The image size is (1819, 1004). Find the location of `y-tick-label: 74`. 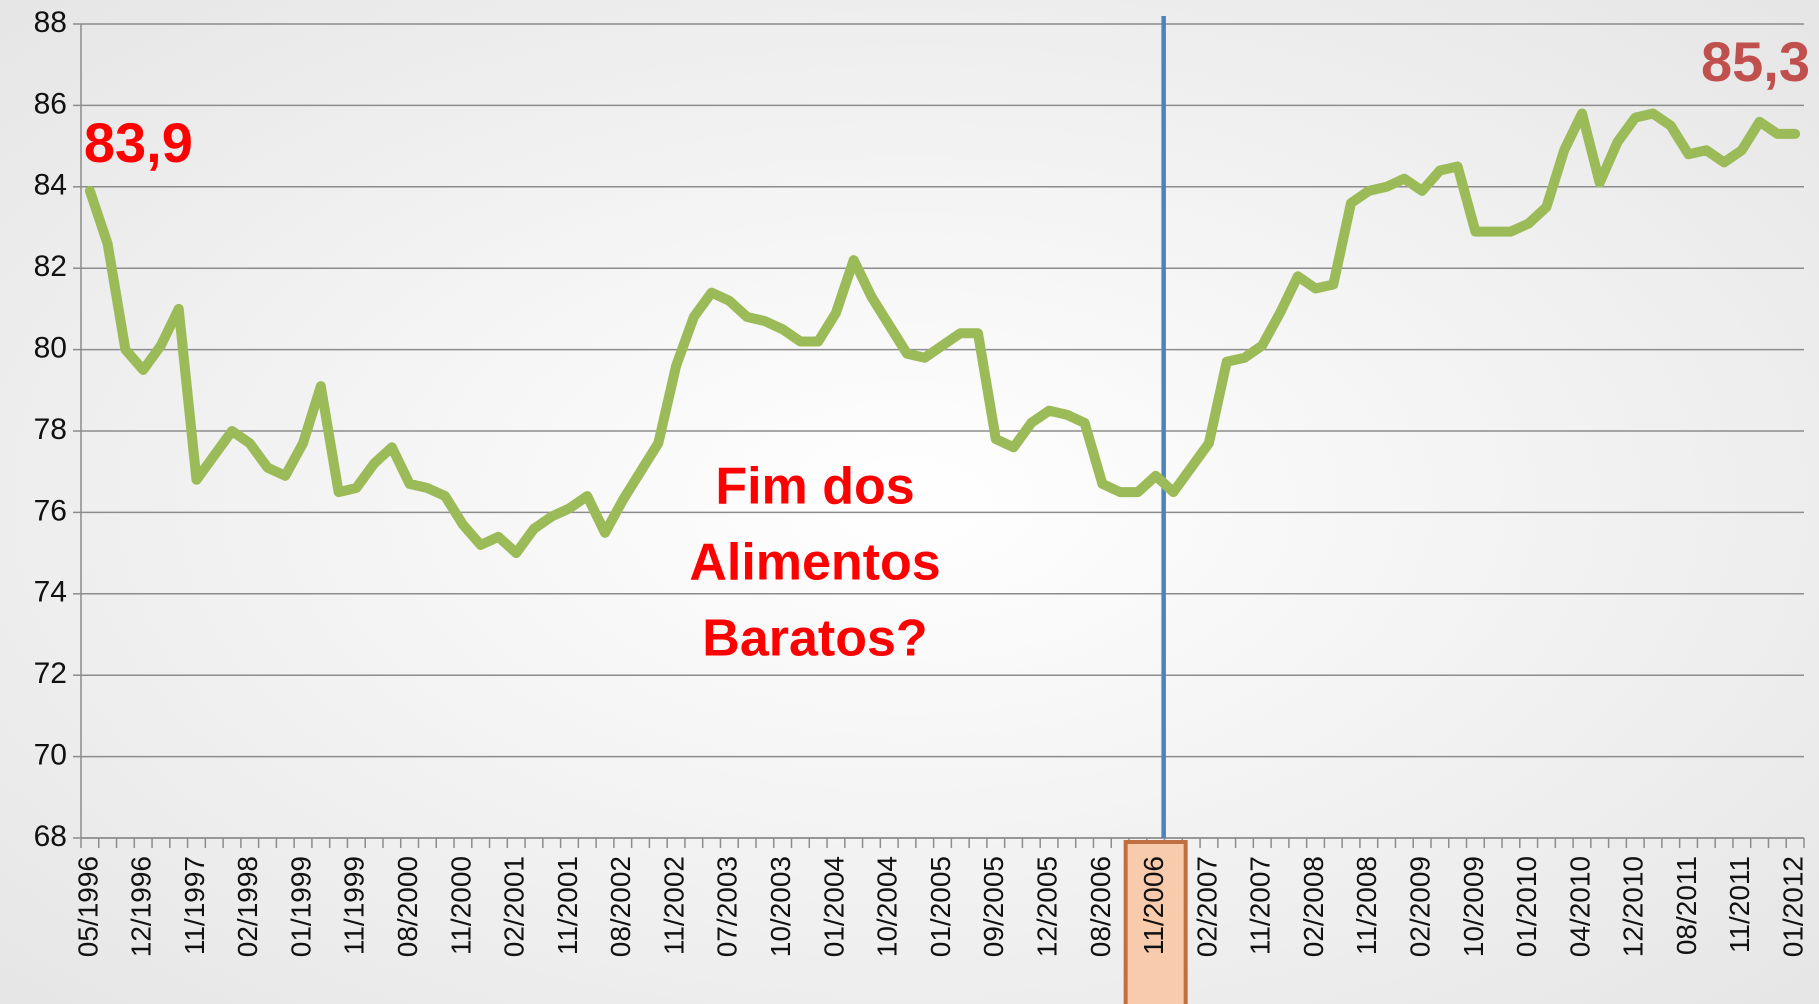

y-tick-label: 74 is located at coordinates (50, 592).